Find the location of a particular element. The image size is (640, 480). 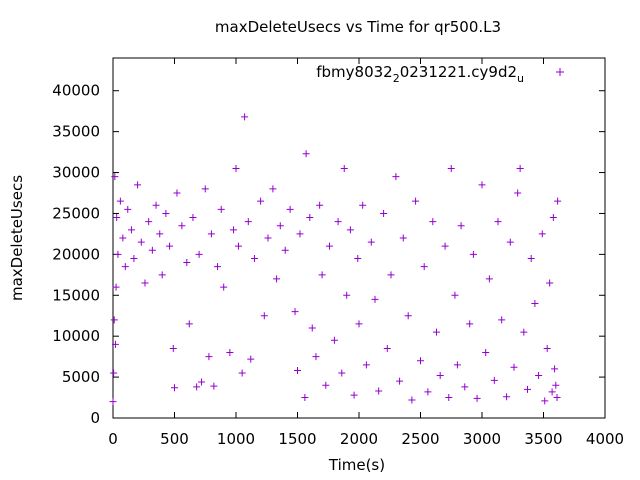

x-tick-label: 0 is located at coordinates (113, 439).